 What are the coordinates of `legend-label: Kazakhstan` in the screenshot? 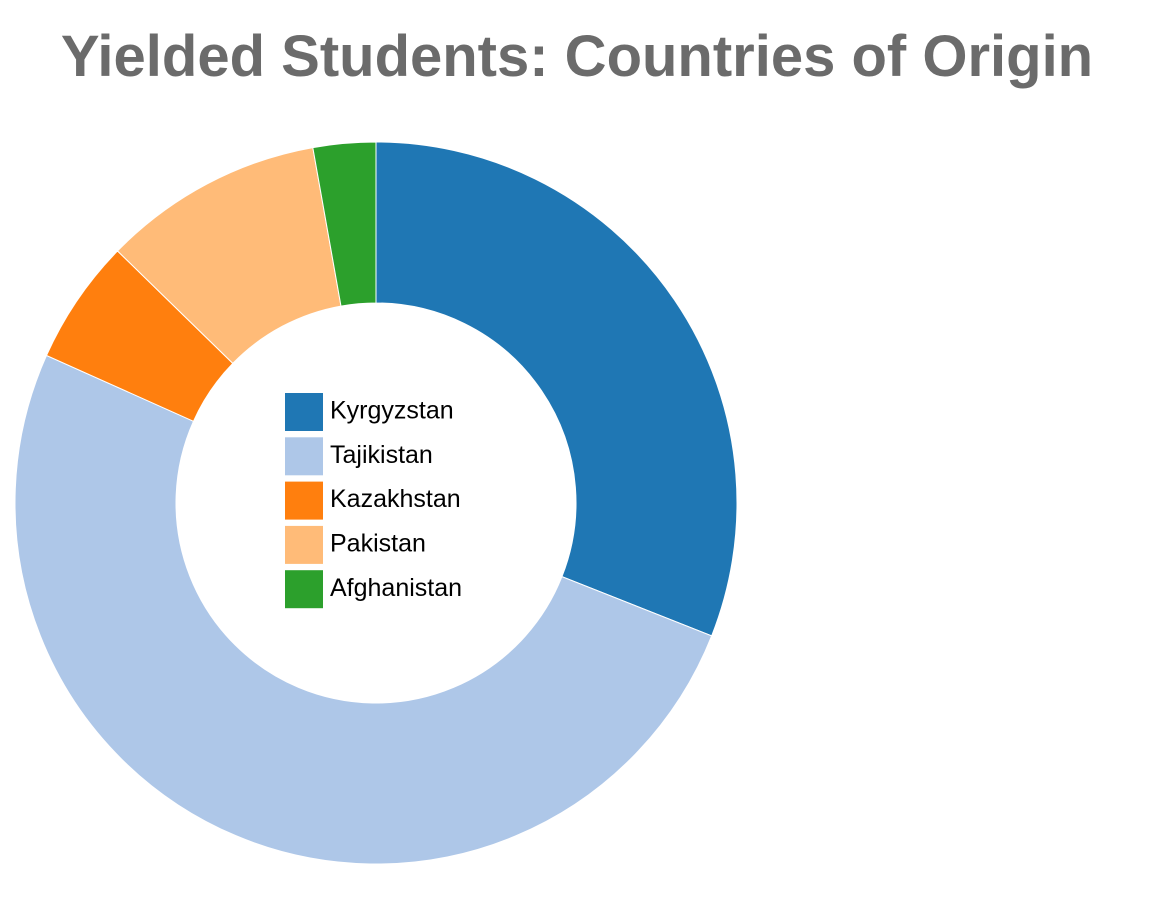 It's located at (395, 499).